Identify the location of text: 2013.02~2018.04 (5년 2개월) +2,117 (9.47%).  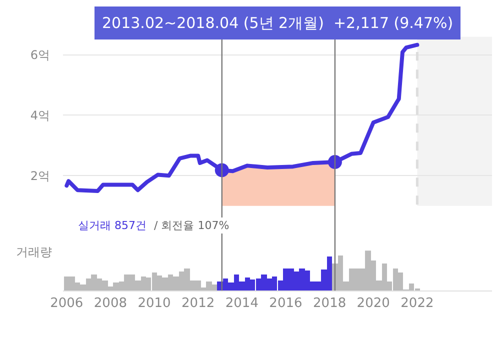
(278, 23).